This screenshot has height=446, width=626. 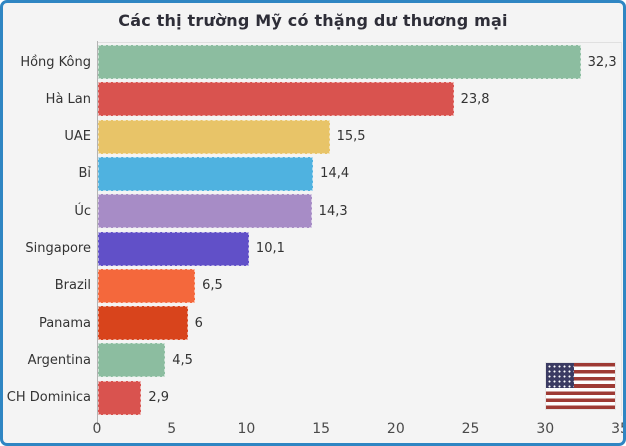 I want to click on category-label: CH Dominica, so click(x=48, y=398).